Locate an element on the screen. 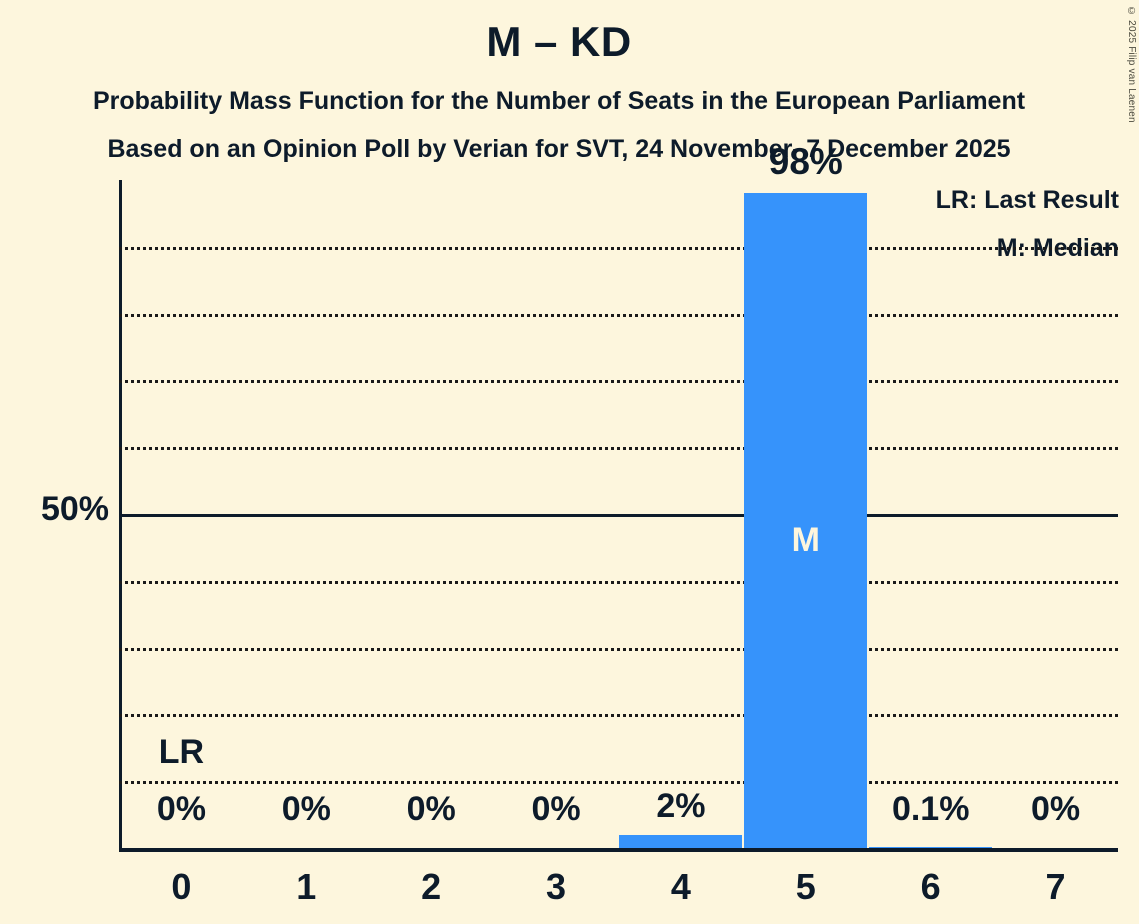  bar-value-label-5: 98% is located at coordinates (805, 162).